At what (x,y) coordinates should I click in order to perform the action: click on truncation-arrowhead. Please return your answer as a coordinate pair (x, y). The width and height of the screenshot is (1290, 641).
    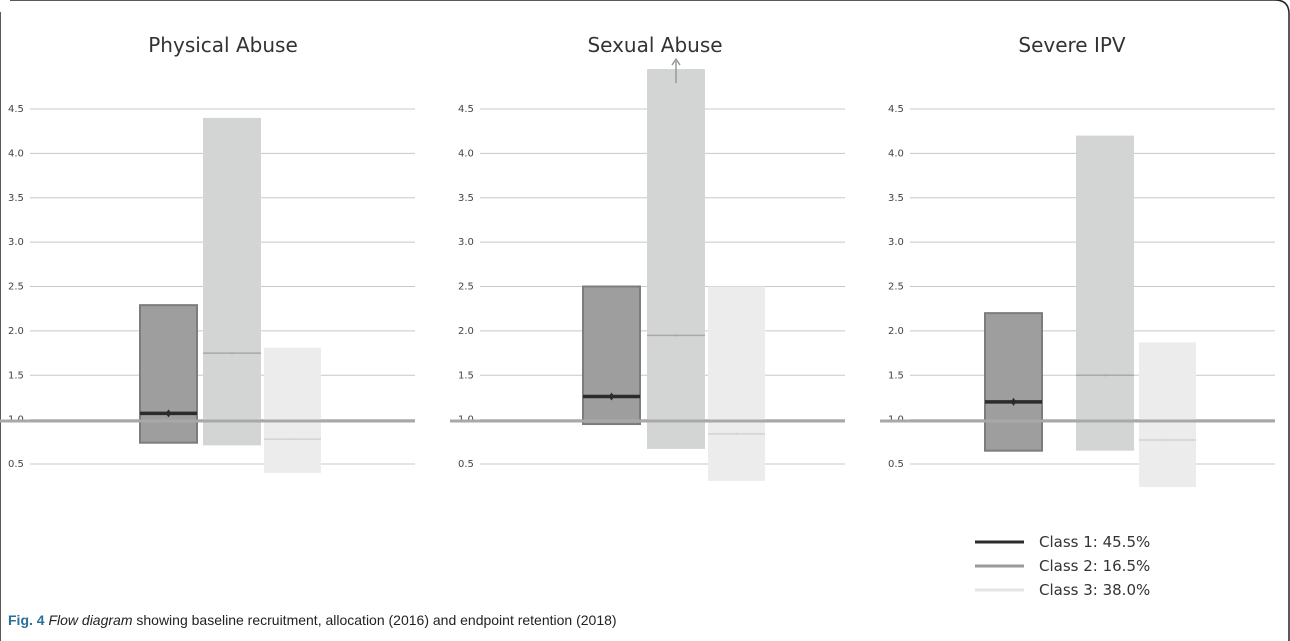
    Looking at the image, I should click on (676, 61).